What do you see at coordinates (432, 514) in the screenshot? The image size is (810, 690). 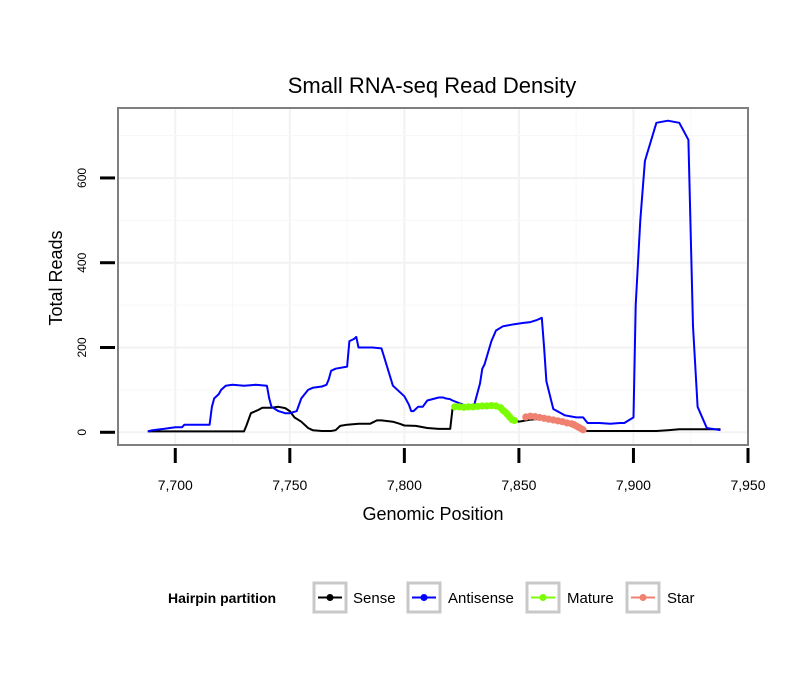 I see `x-axis-label: Genomic Position` at bounding box center [432, 514].